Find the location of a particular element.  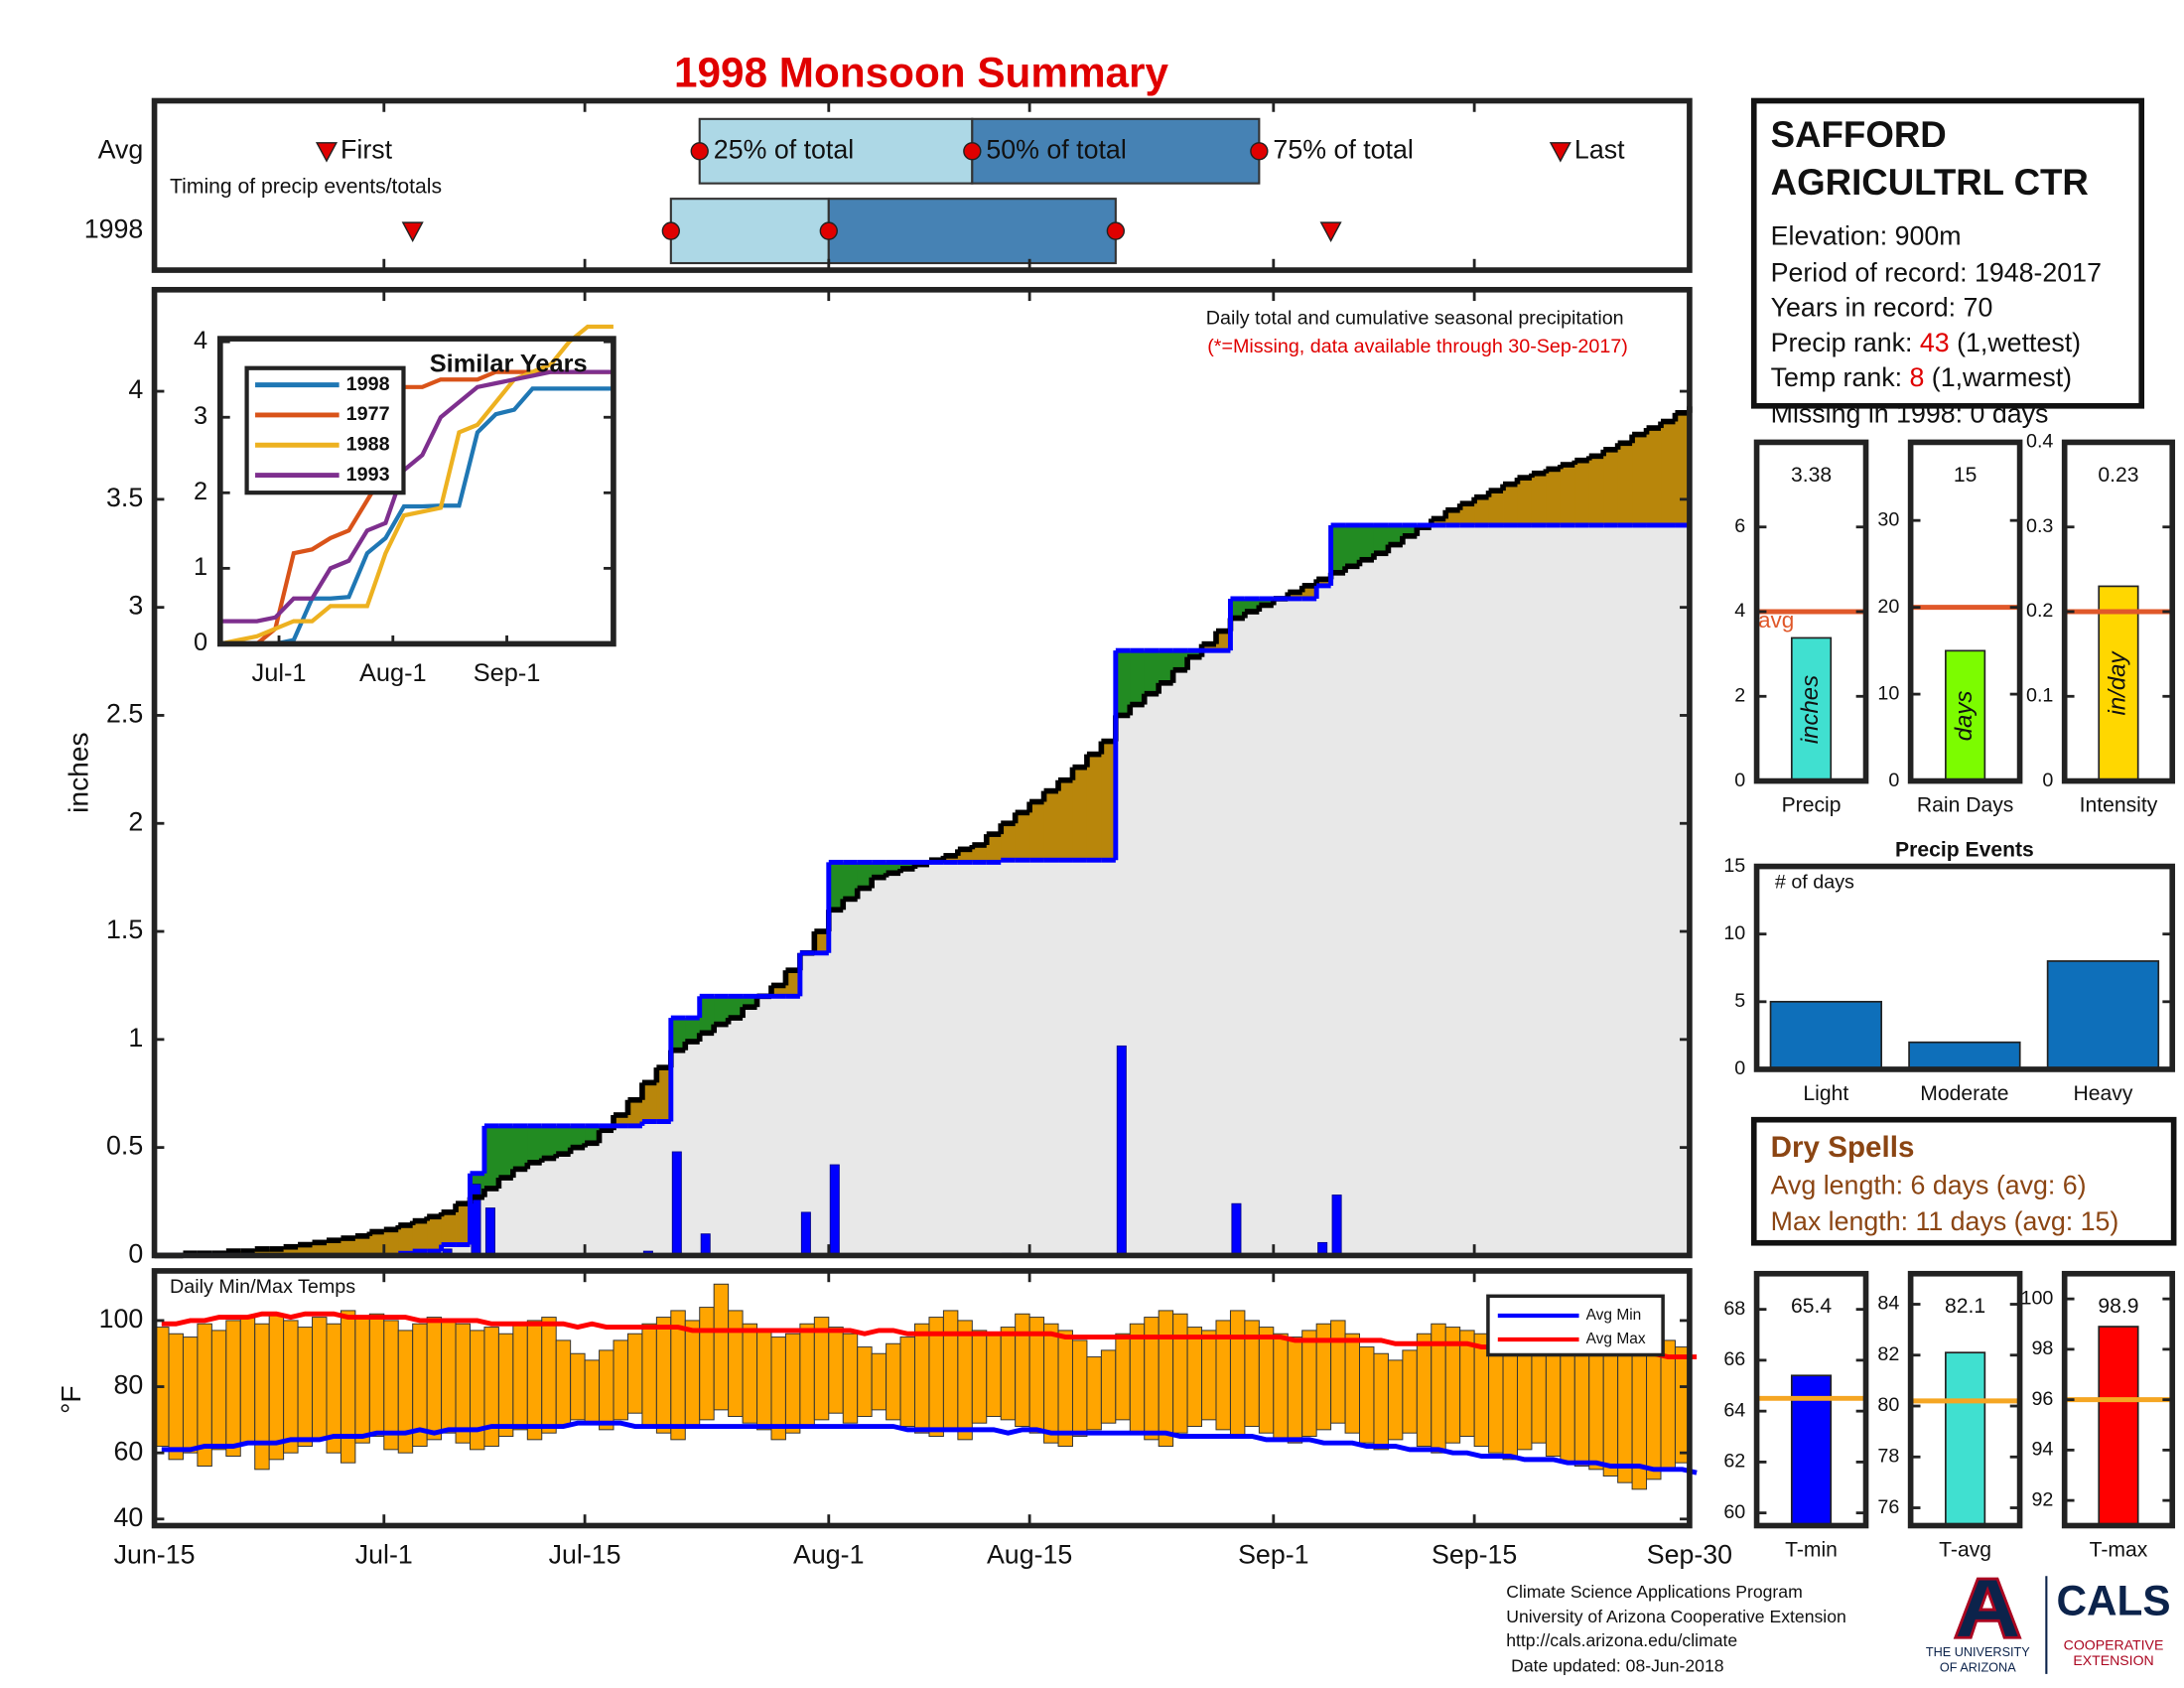

x-tick-label: Sep-1 is located at coordinates (507, 673).